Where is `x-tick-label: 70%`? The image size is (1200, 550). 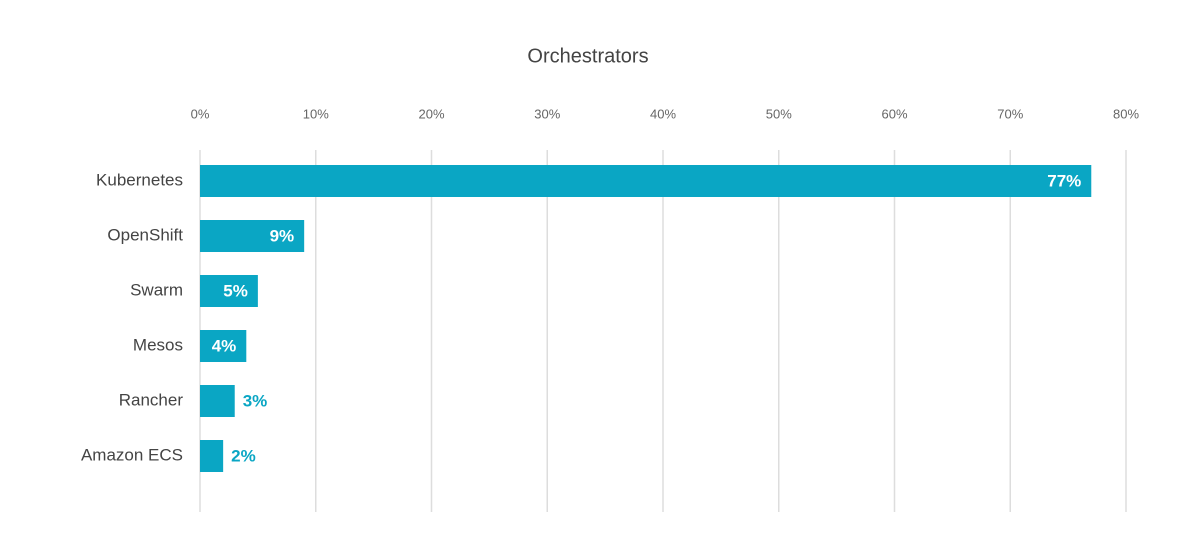 x-tick-label: 70% is located at coordinates (1010, 113).